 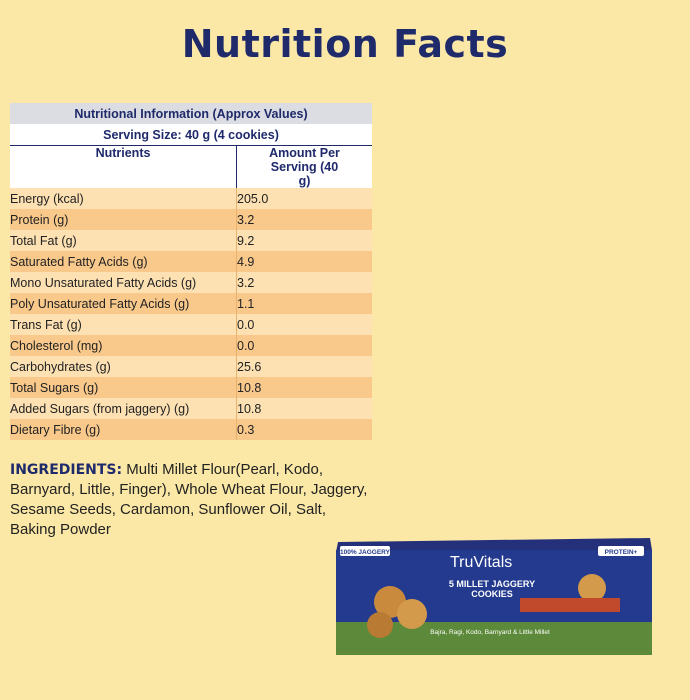 What do you see at coordinates (570, 605) in the screenshot?
I see `train` at bounding box center [570, 605].